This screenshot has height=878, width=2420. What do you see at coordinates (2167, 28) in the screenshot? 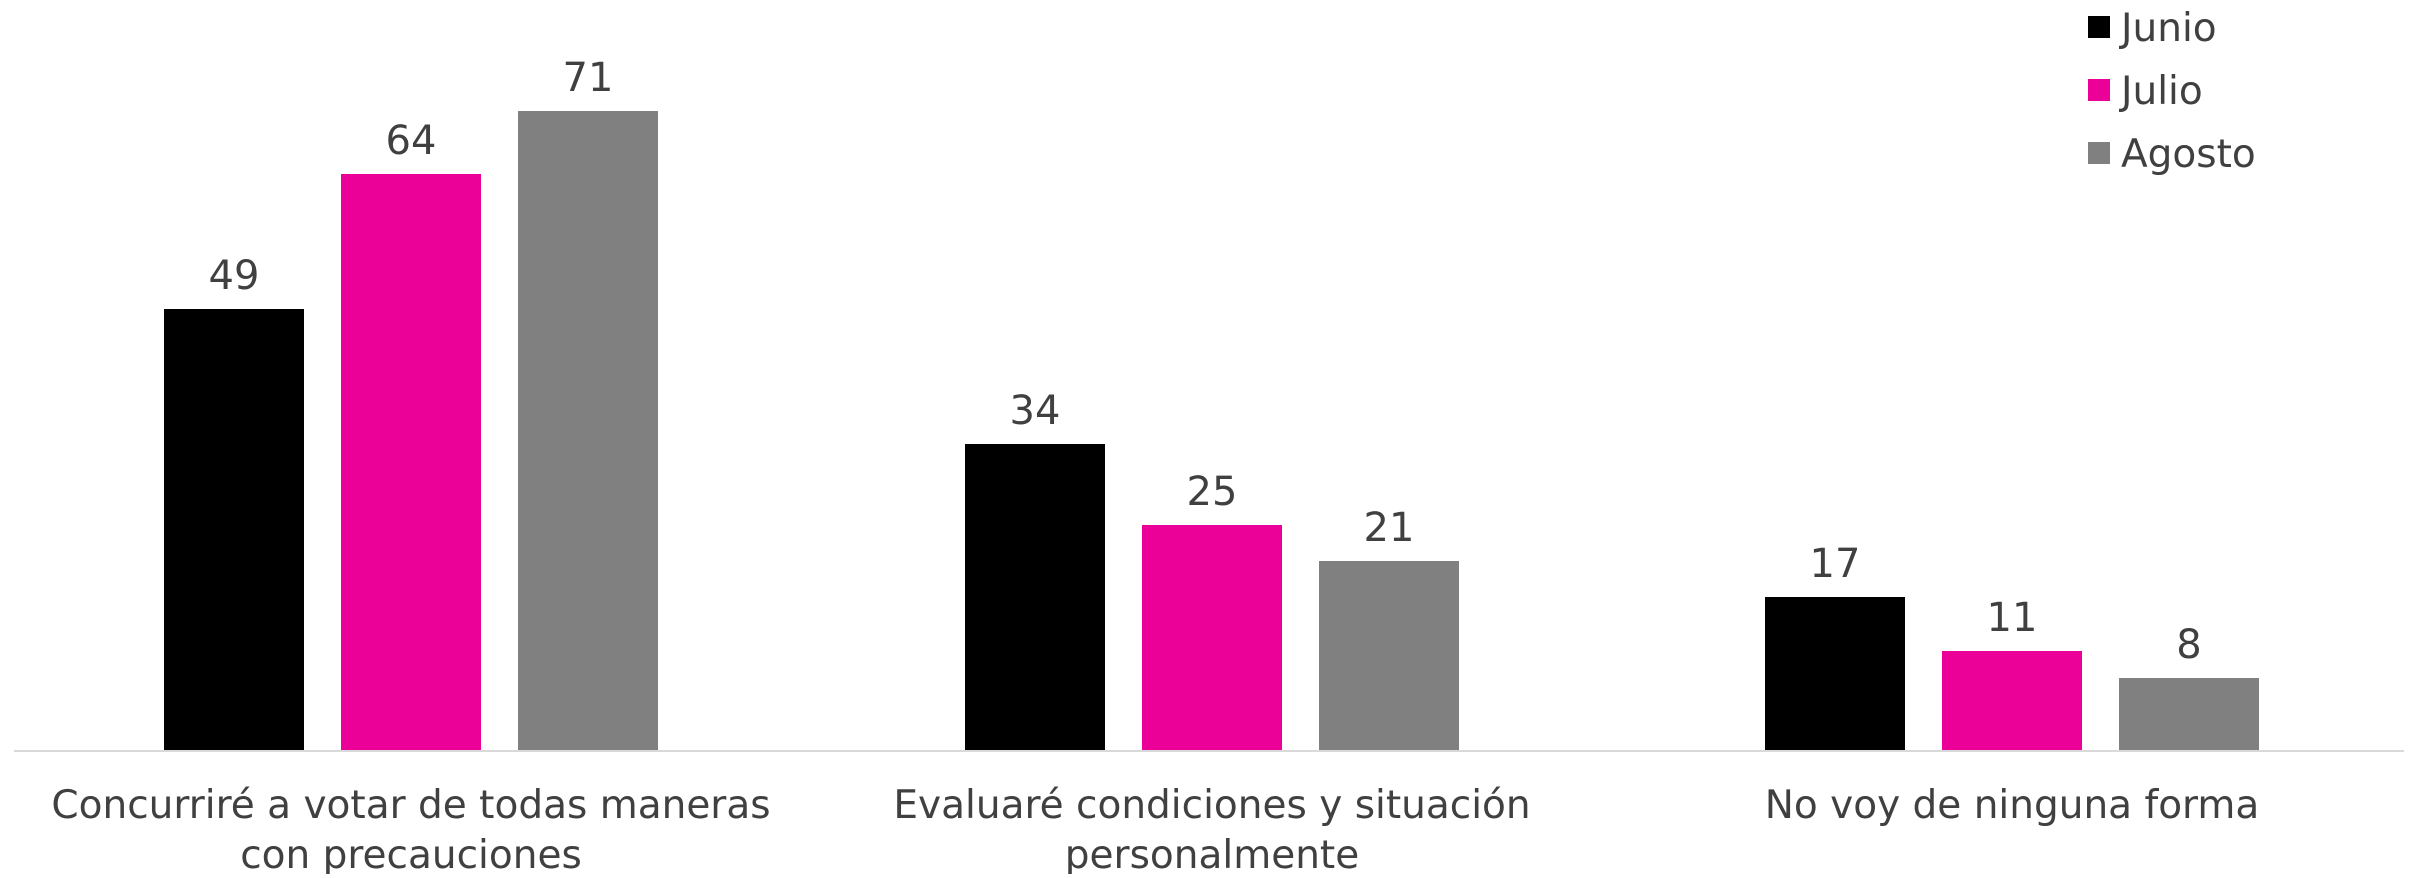
I see `legend-label-junio: Junio` at bounding box center [2167, 28].